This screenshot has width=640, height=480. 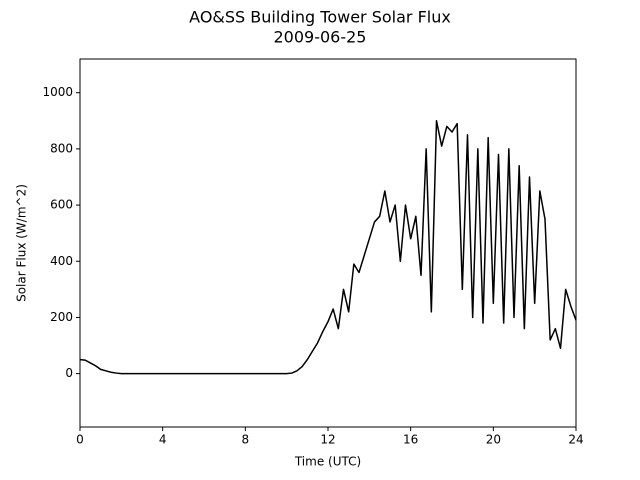 What do you see at coordinates (320, 37) in the screenshot?
I see `chart-subtitle: 2009-06-25` at bounding box center [320, 37].